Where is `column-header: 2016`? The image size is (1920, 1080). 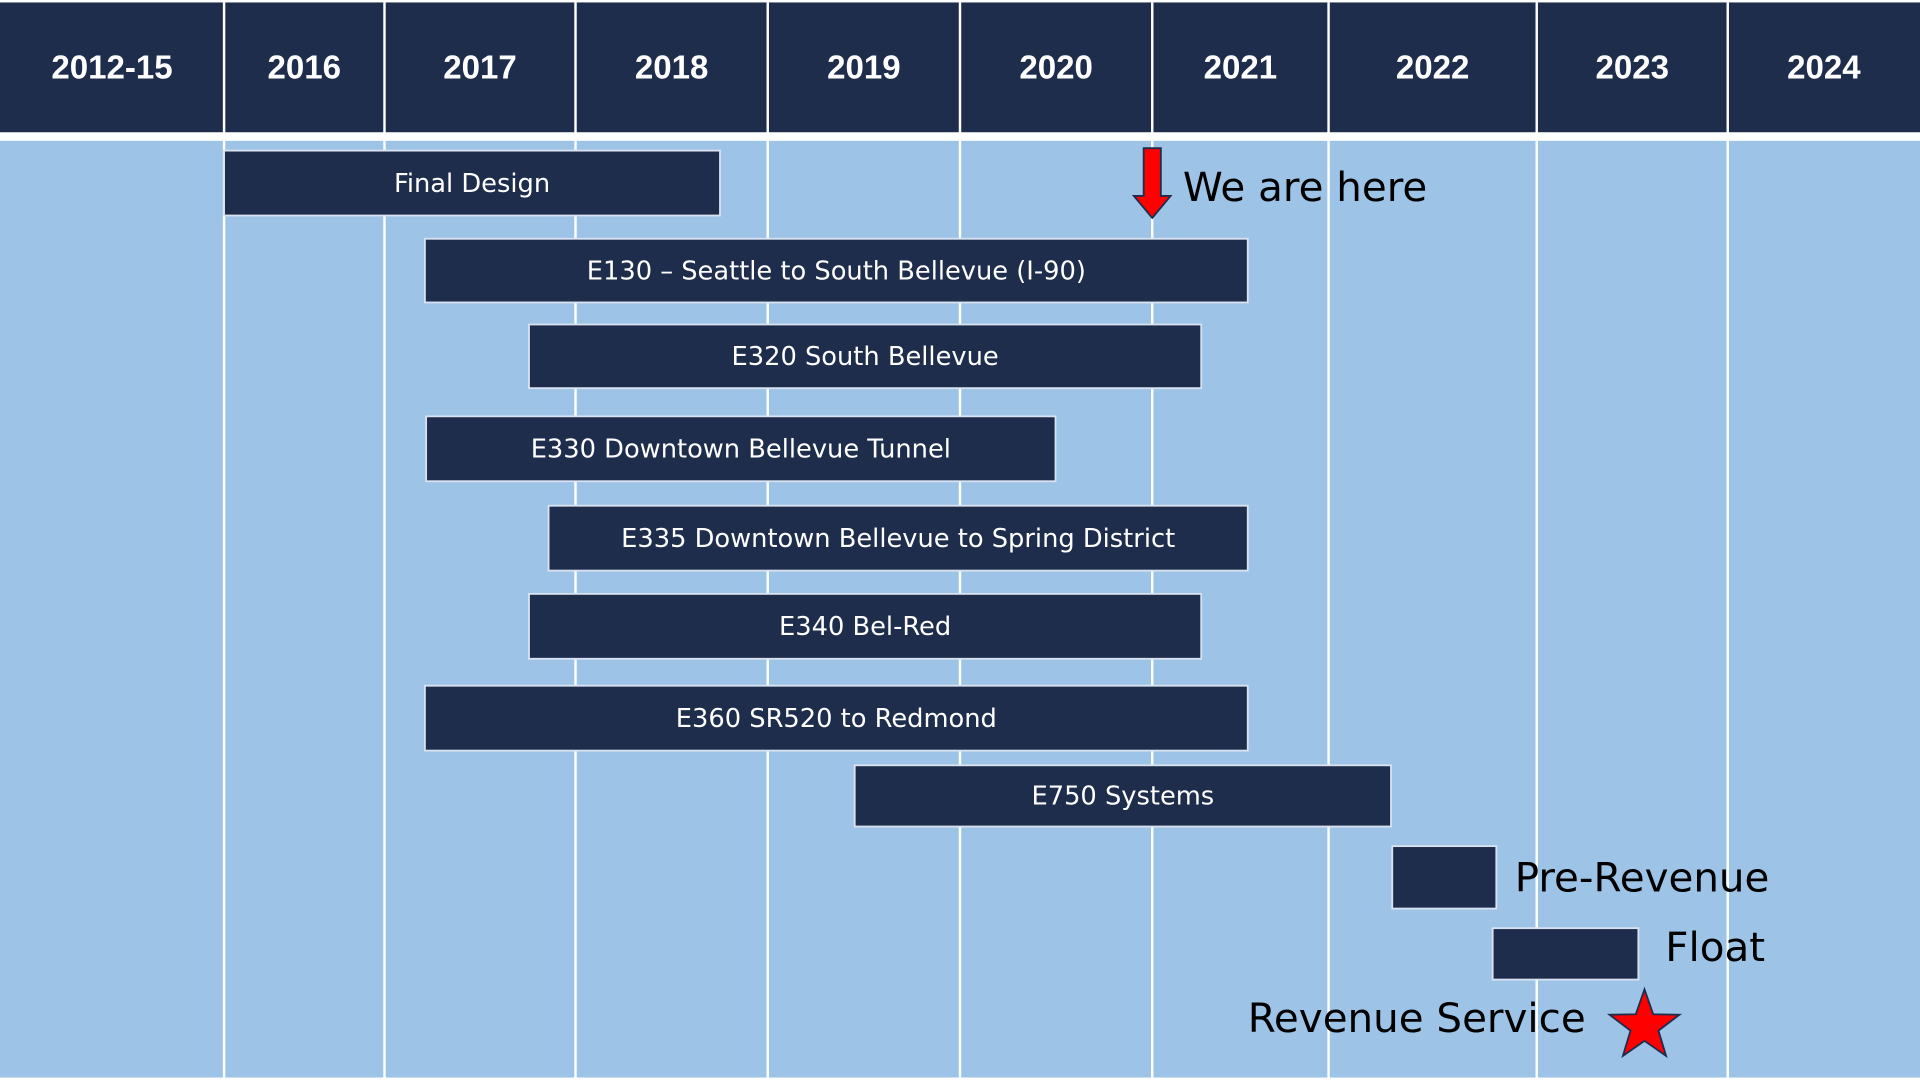 column-header: 2016 is located at coordinates (305, 68).